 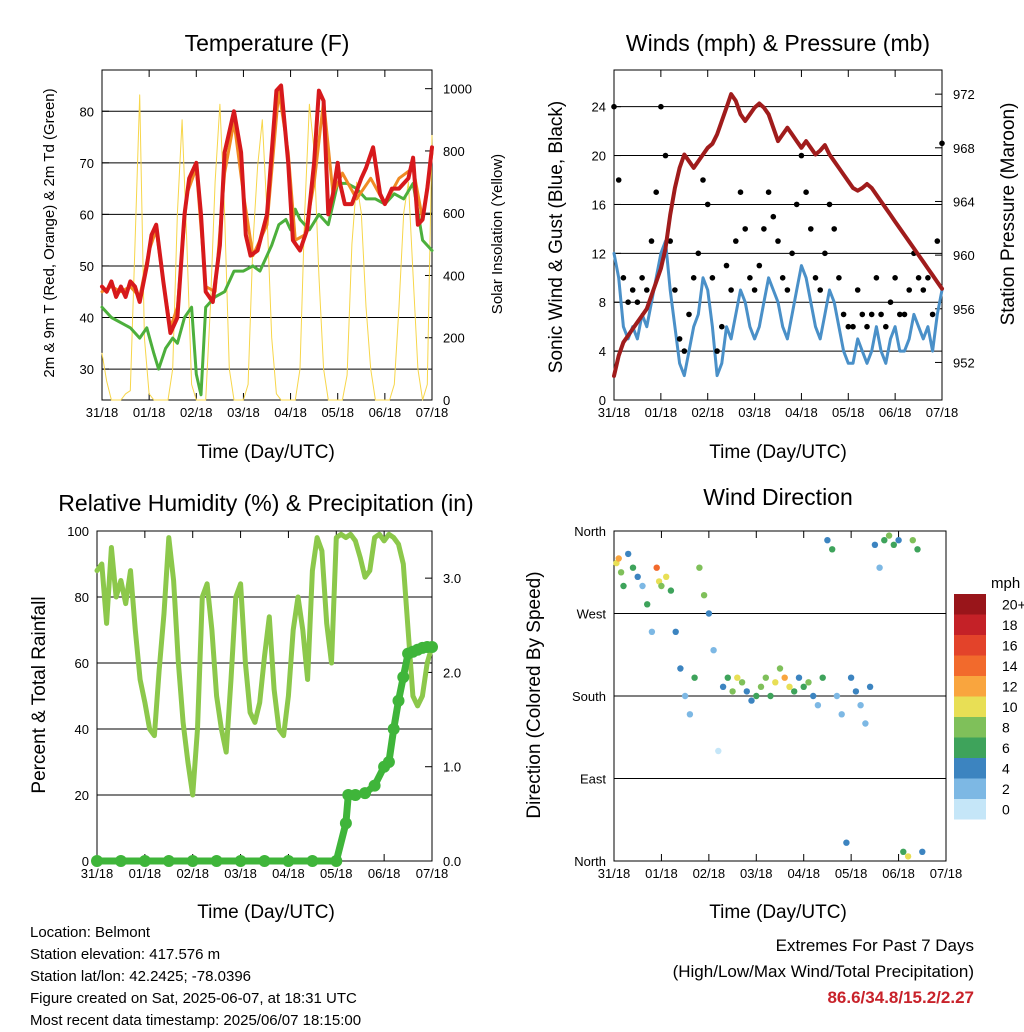 What do you see at coordinates (266, 912) in the screenshot?
I see `rh-xlabel: Time (Day/UTC)` at bounding box center [266, 912].